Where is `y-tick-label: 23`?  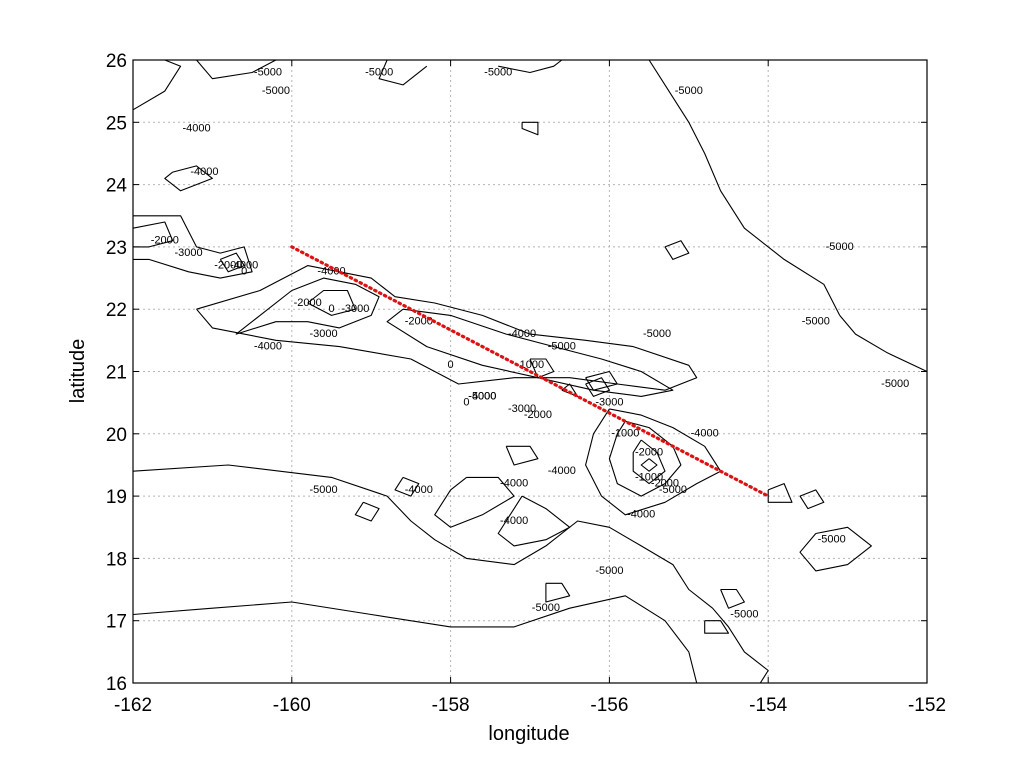
y-tick-label: 23 is located at coordinates (116, 248).